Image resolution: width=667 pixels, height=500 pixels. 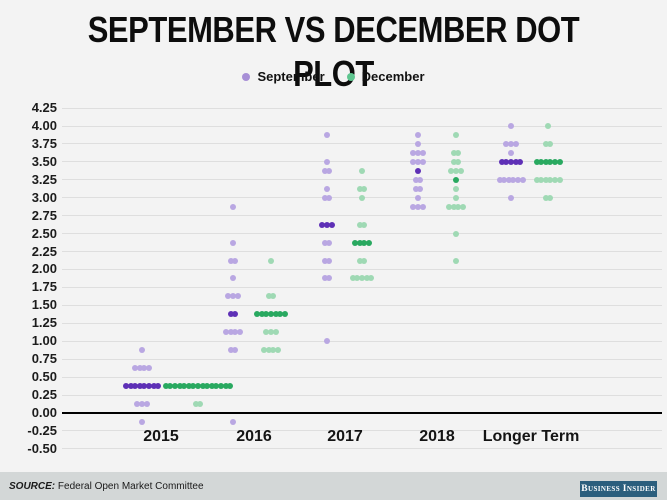 What do you see at coordinates (42, 430) in the screenshot?
I see `y-axis-tick-label: -0.25` at bounding box center [42, 430].